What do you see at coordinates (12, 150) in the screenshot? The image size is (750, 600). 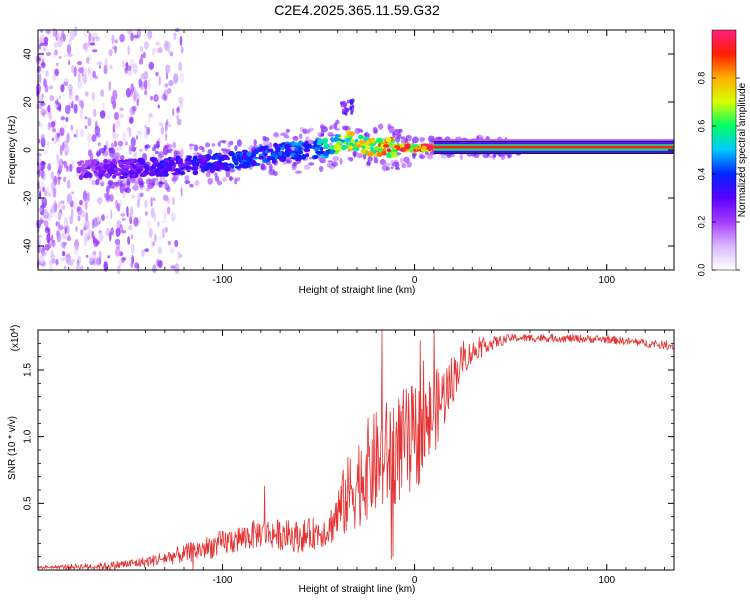 I see `spectrogram-ylabel: Frequency (Hz)` at bounding box center [12, 150].